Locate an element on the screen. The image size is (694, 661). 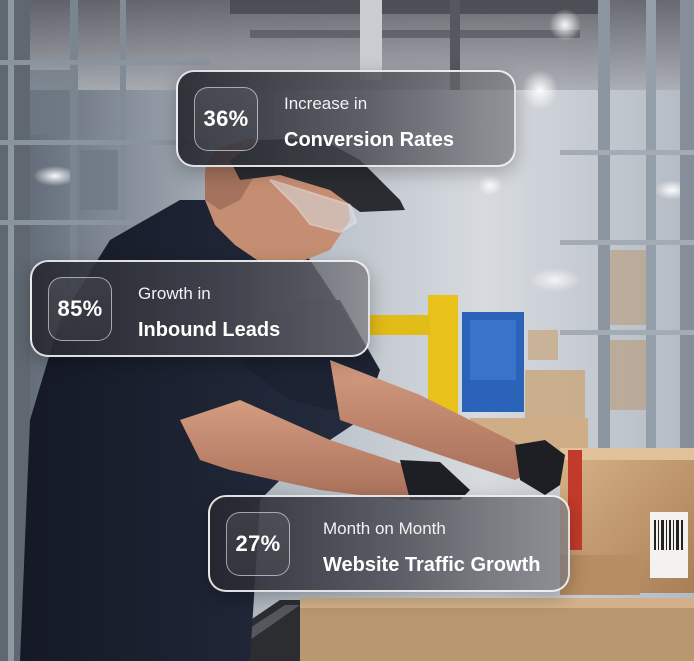
stat-label-line2: Website Traffic Growth is located at coordinates (432, 565).